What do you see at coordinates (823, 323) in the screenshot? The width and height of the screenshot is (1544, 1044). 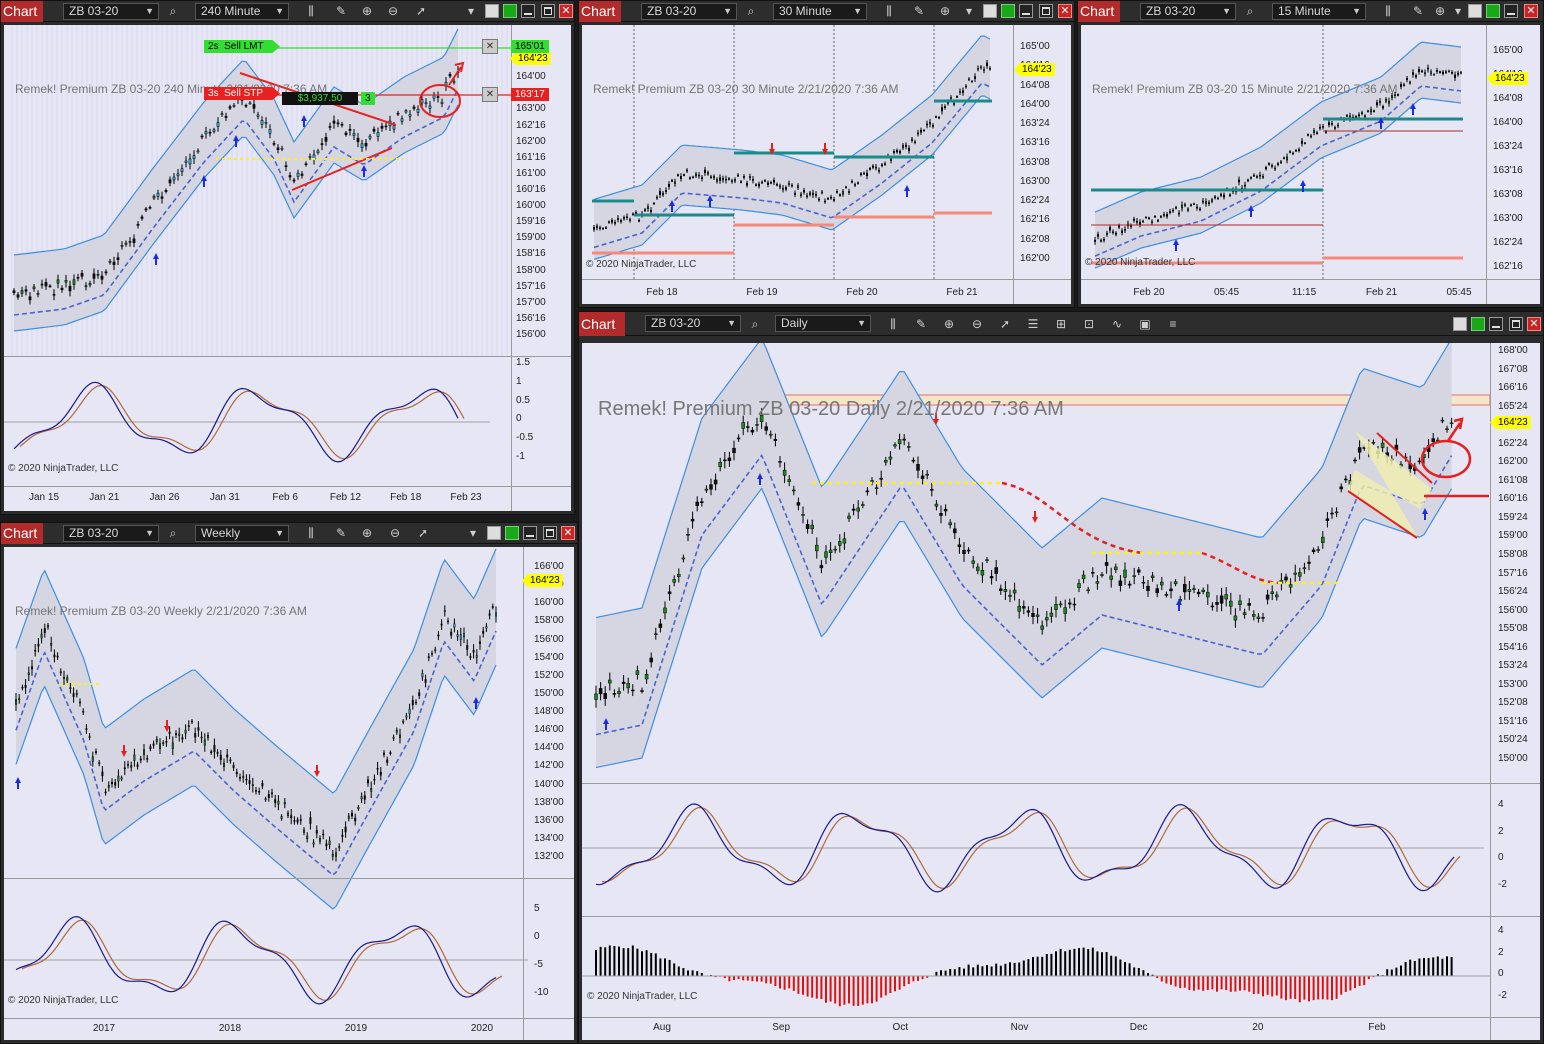 I see `interval-selector: Daily ▼` at bounding box center [823, 323].